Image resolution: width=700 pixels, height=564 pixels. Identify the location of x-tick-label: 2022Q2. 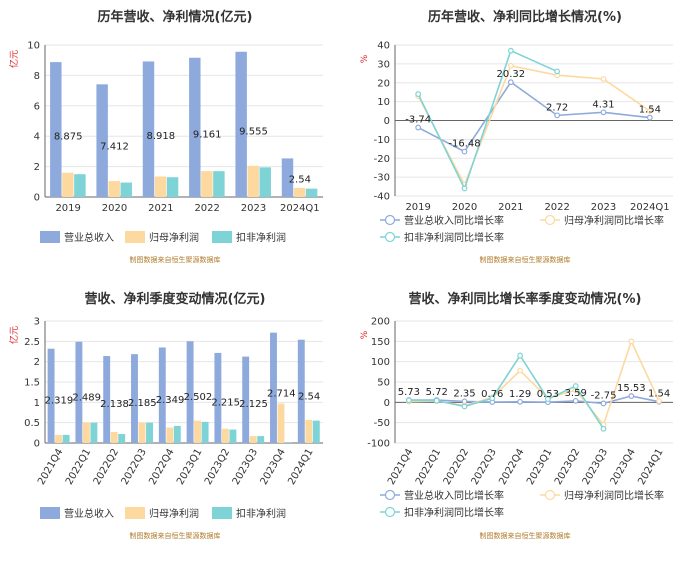
(106, 467).